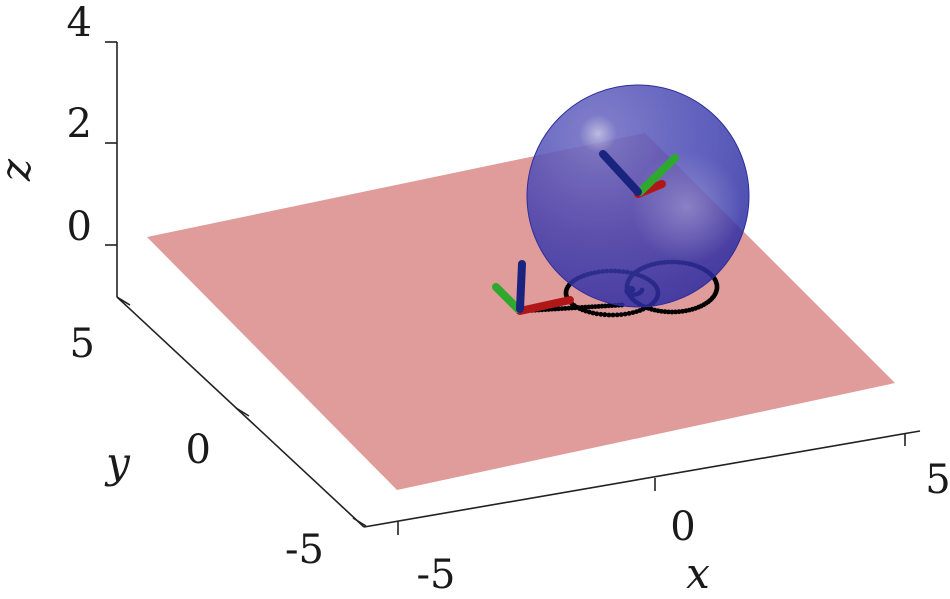 The width and height of the screenshot is (950, 599). I want to click on base-frame-z-axis, so click(521, 286).